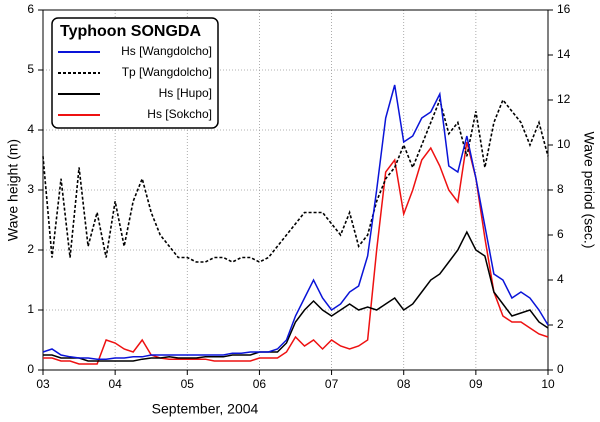  Describe the element at coordinates (188, 384) in the screenshot. I see `x-tick-label: 05` at that location.